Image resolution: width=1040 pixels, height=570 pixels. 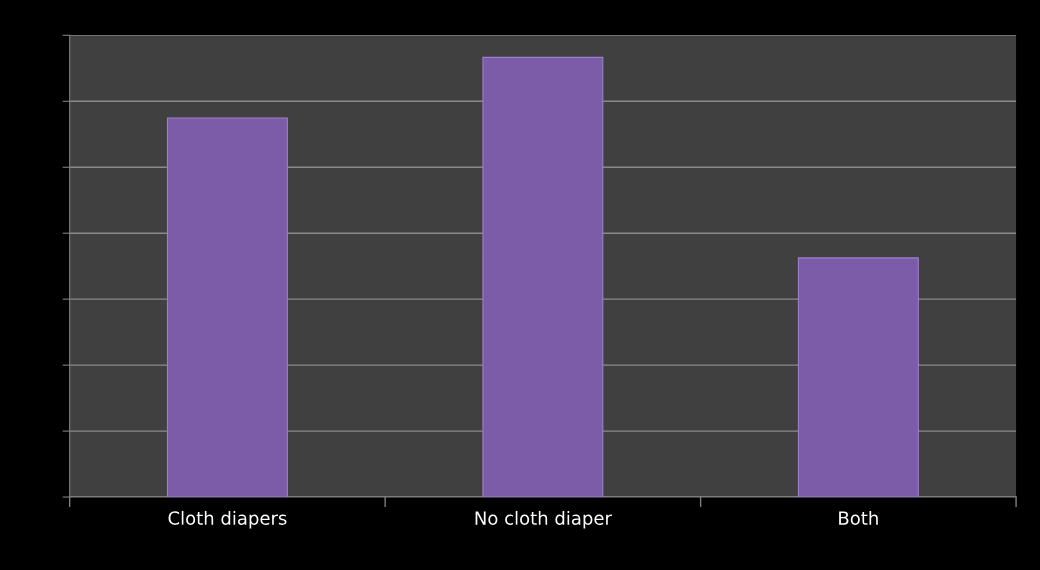 I want to click on x-tick-label: No cloth diaper, so click(x=543, y=519).